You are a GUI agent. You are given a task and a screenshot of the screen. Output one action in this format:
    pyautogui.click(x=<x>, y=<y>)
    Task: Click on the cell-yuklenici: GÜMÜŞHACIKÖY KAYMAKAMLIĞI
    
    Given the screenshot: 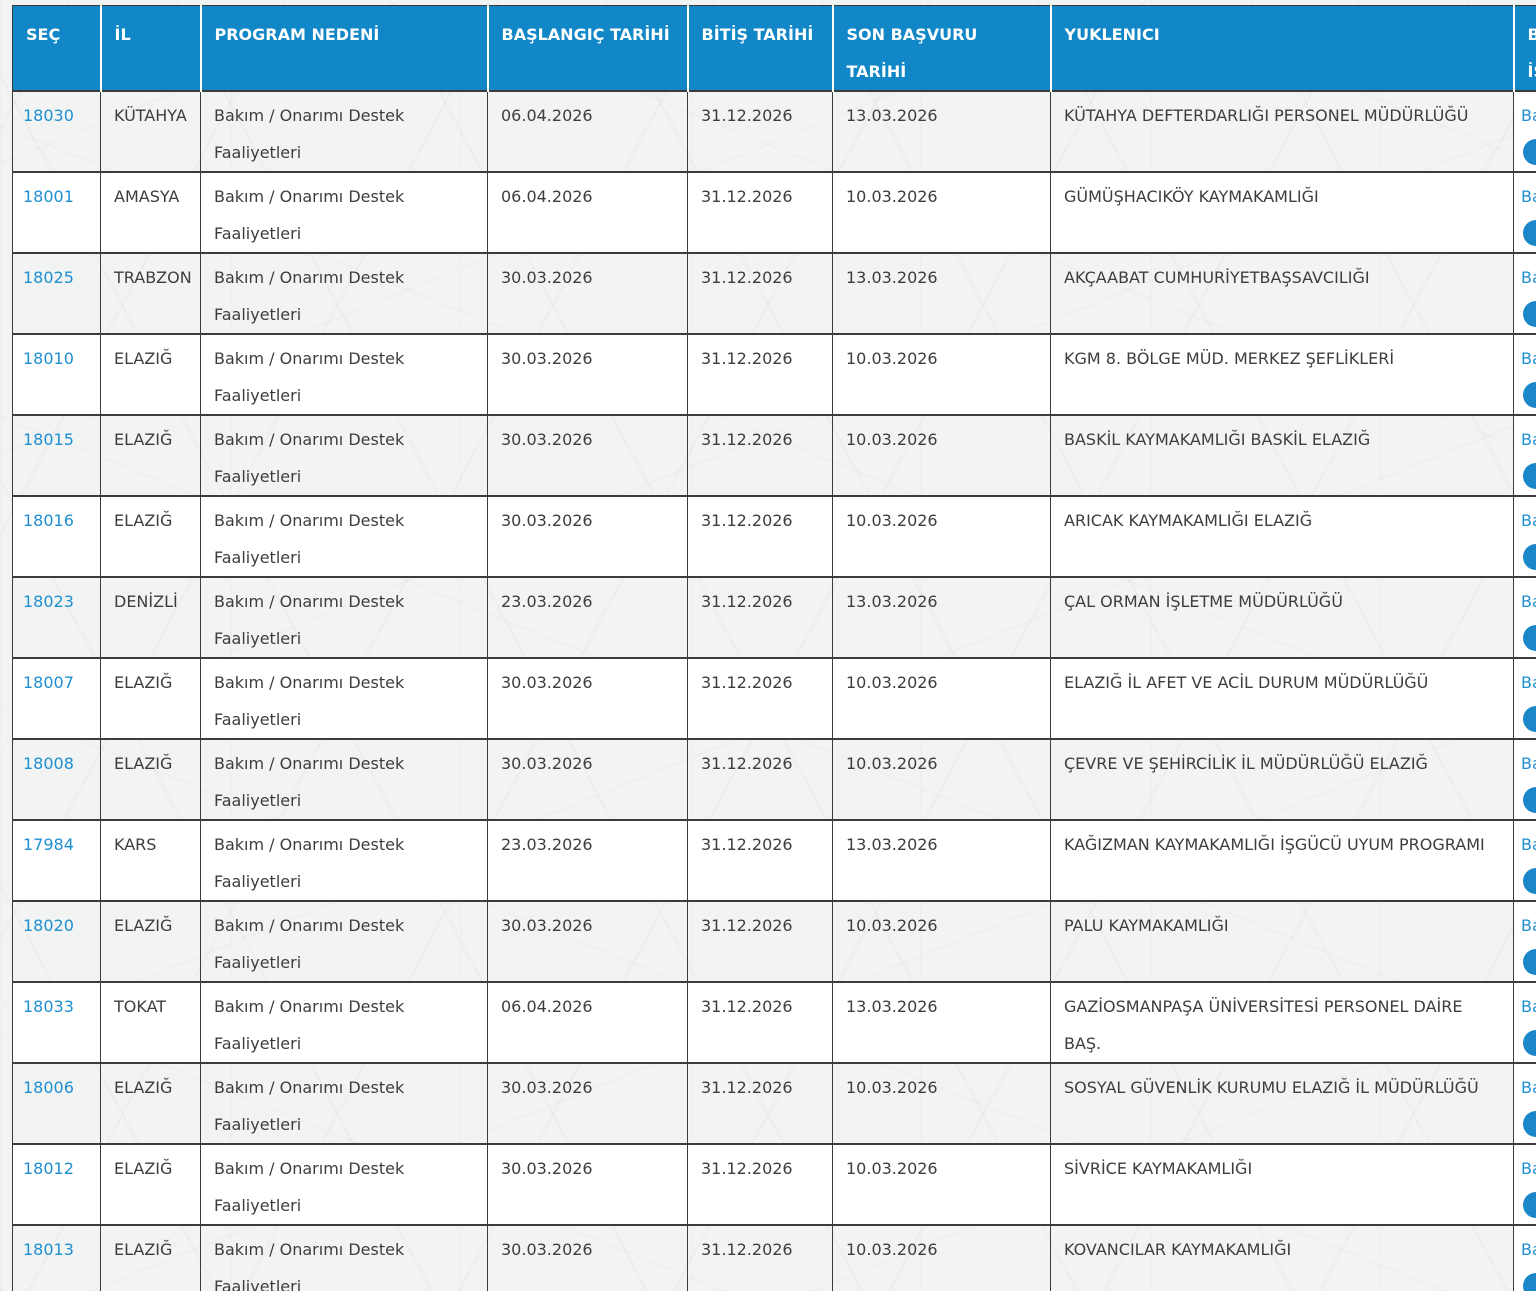 What is the action you would take?
    pyautogui.click(x=1282, y=212)
    